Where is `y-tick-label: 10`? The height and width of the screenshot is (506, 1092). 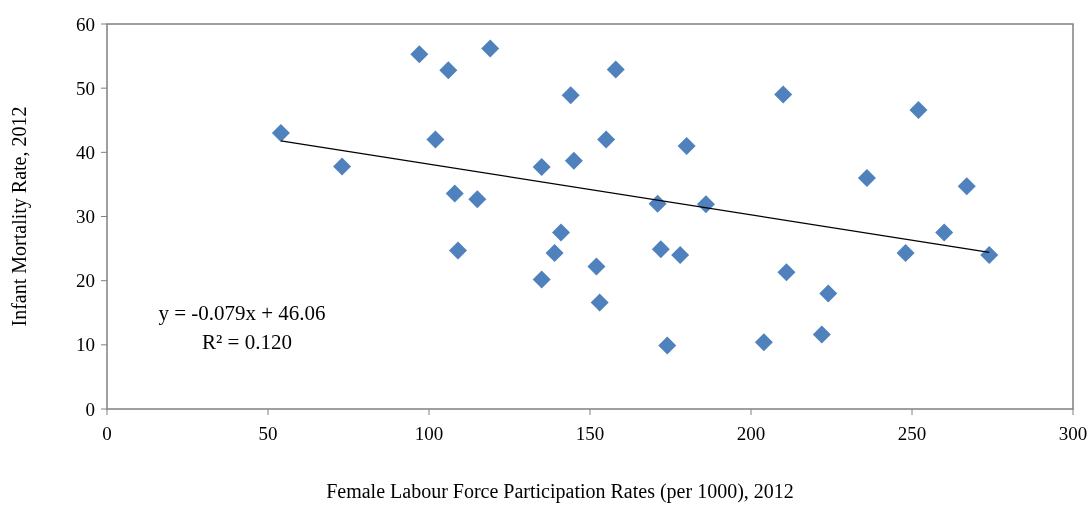 y-tick-label: 10 is located at coordinates (85, 345).